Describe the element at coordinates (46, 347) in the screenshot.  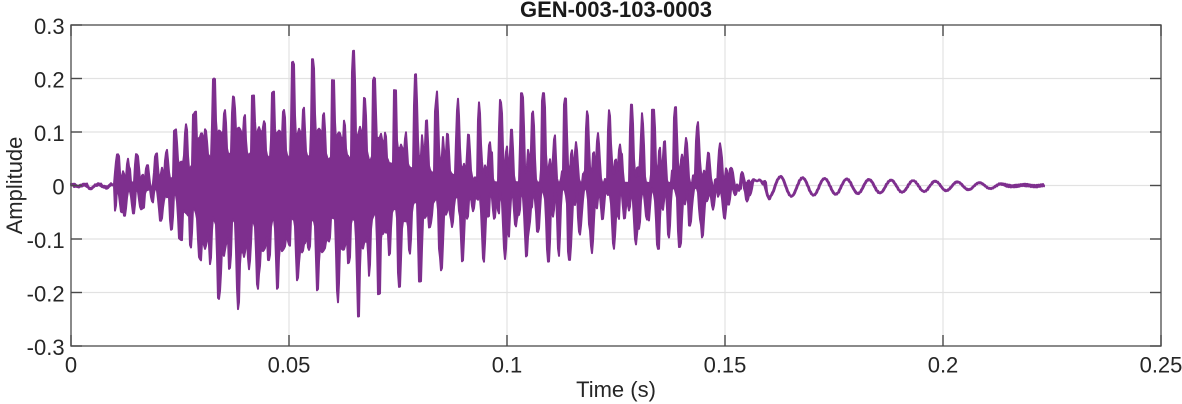
I see `svg-text: -0.3` at that location.